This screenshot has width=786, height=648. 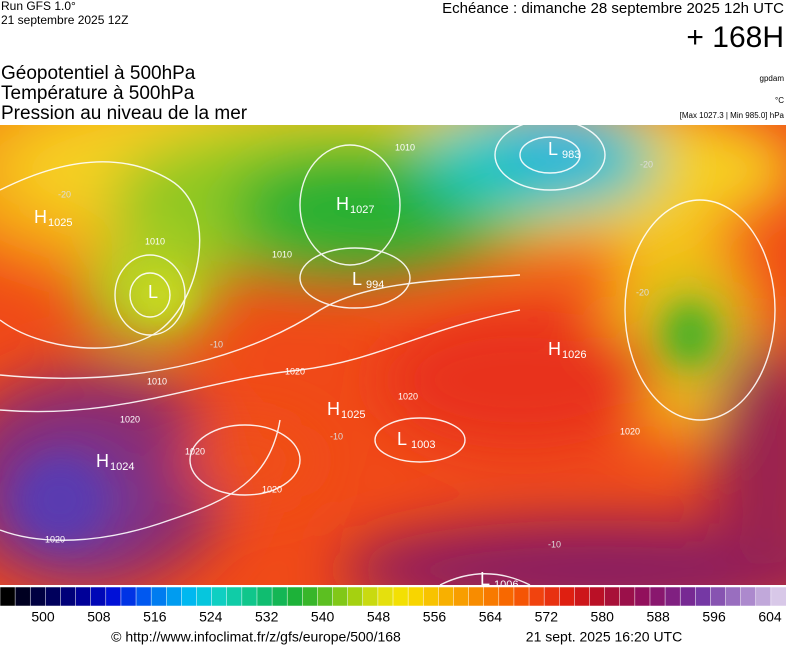 What do you see at coordinates (43, 617) in the screenshot?
I see `colorbar-label: 500` at bounding box center [43, 617].